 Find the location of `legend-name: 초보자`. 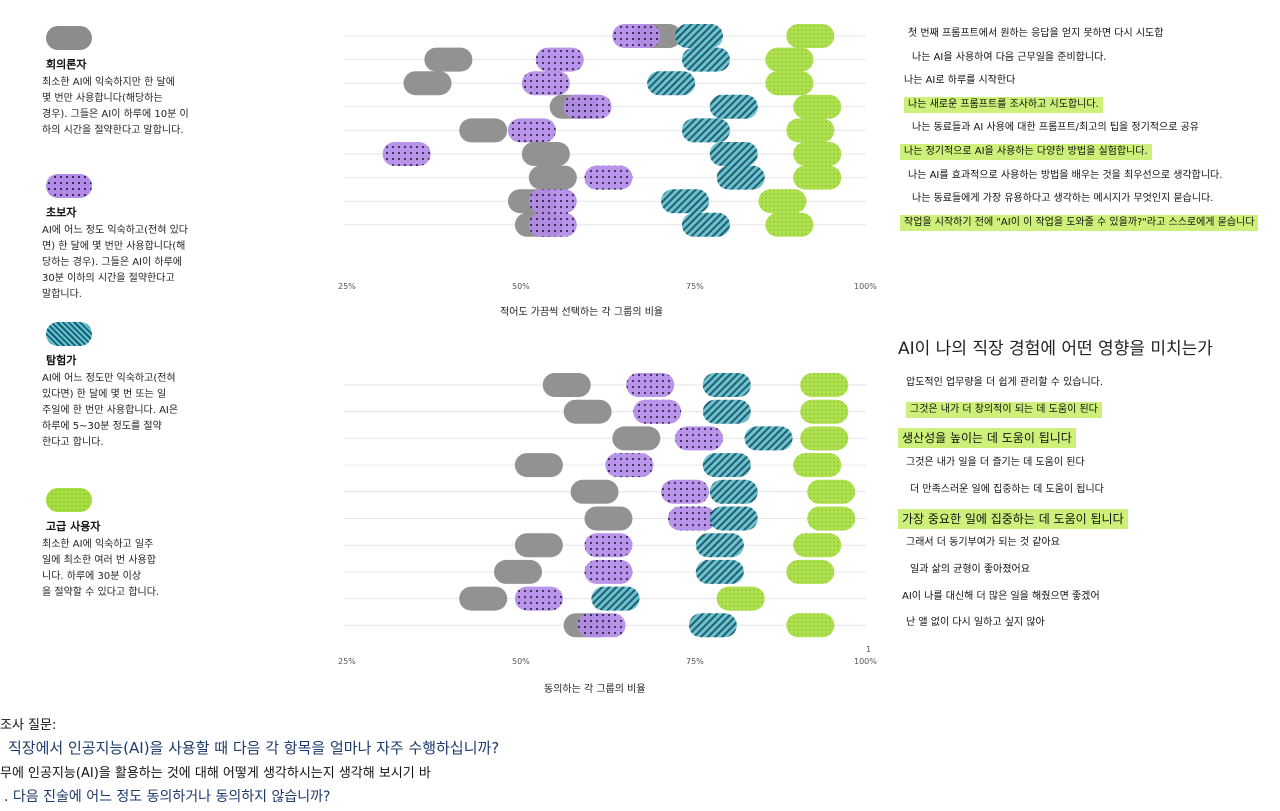

legend-name: 초보자 is located at coordinates (61, 212).